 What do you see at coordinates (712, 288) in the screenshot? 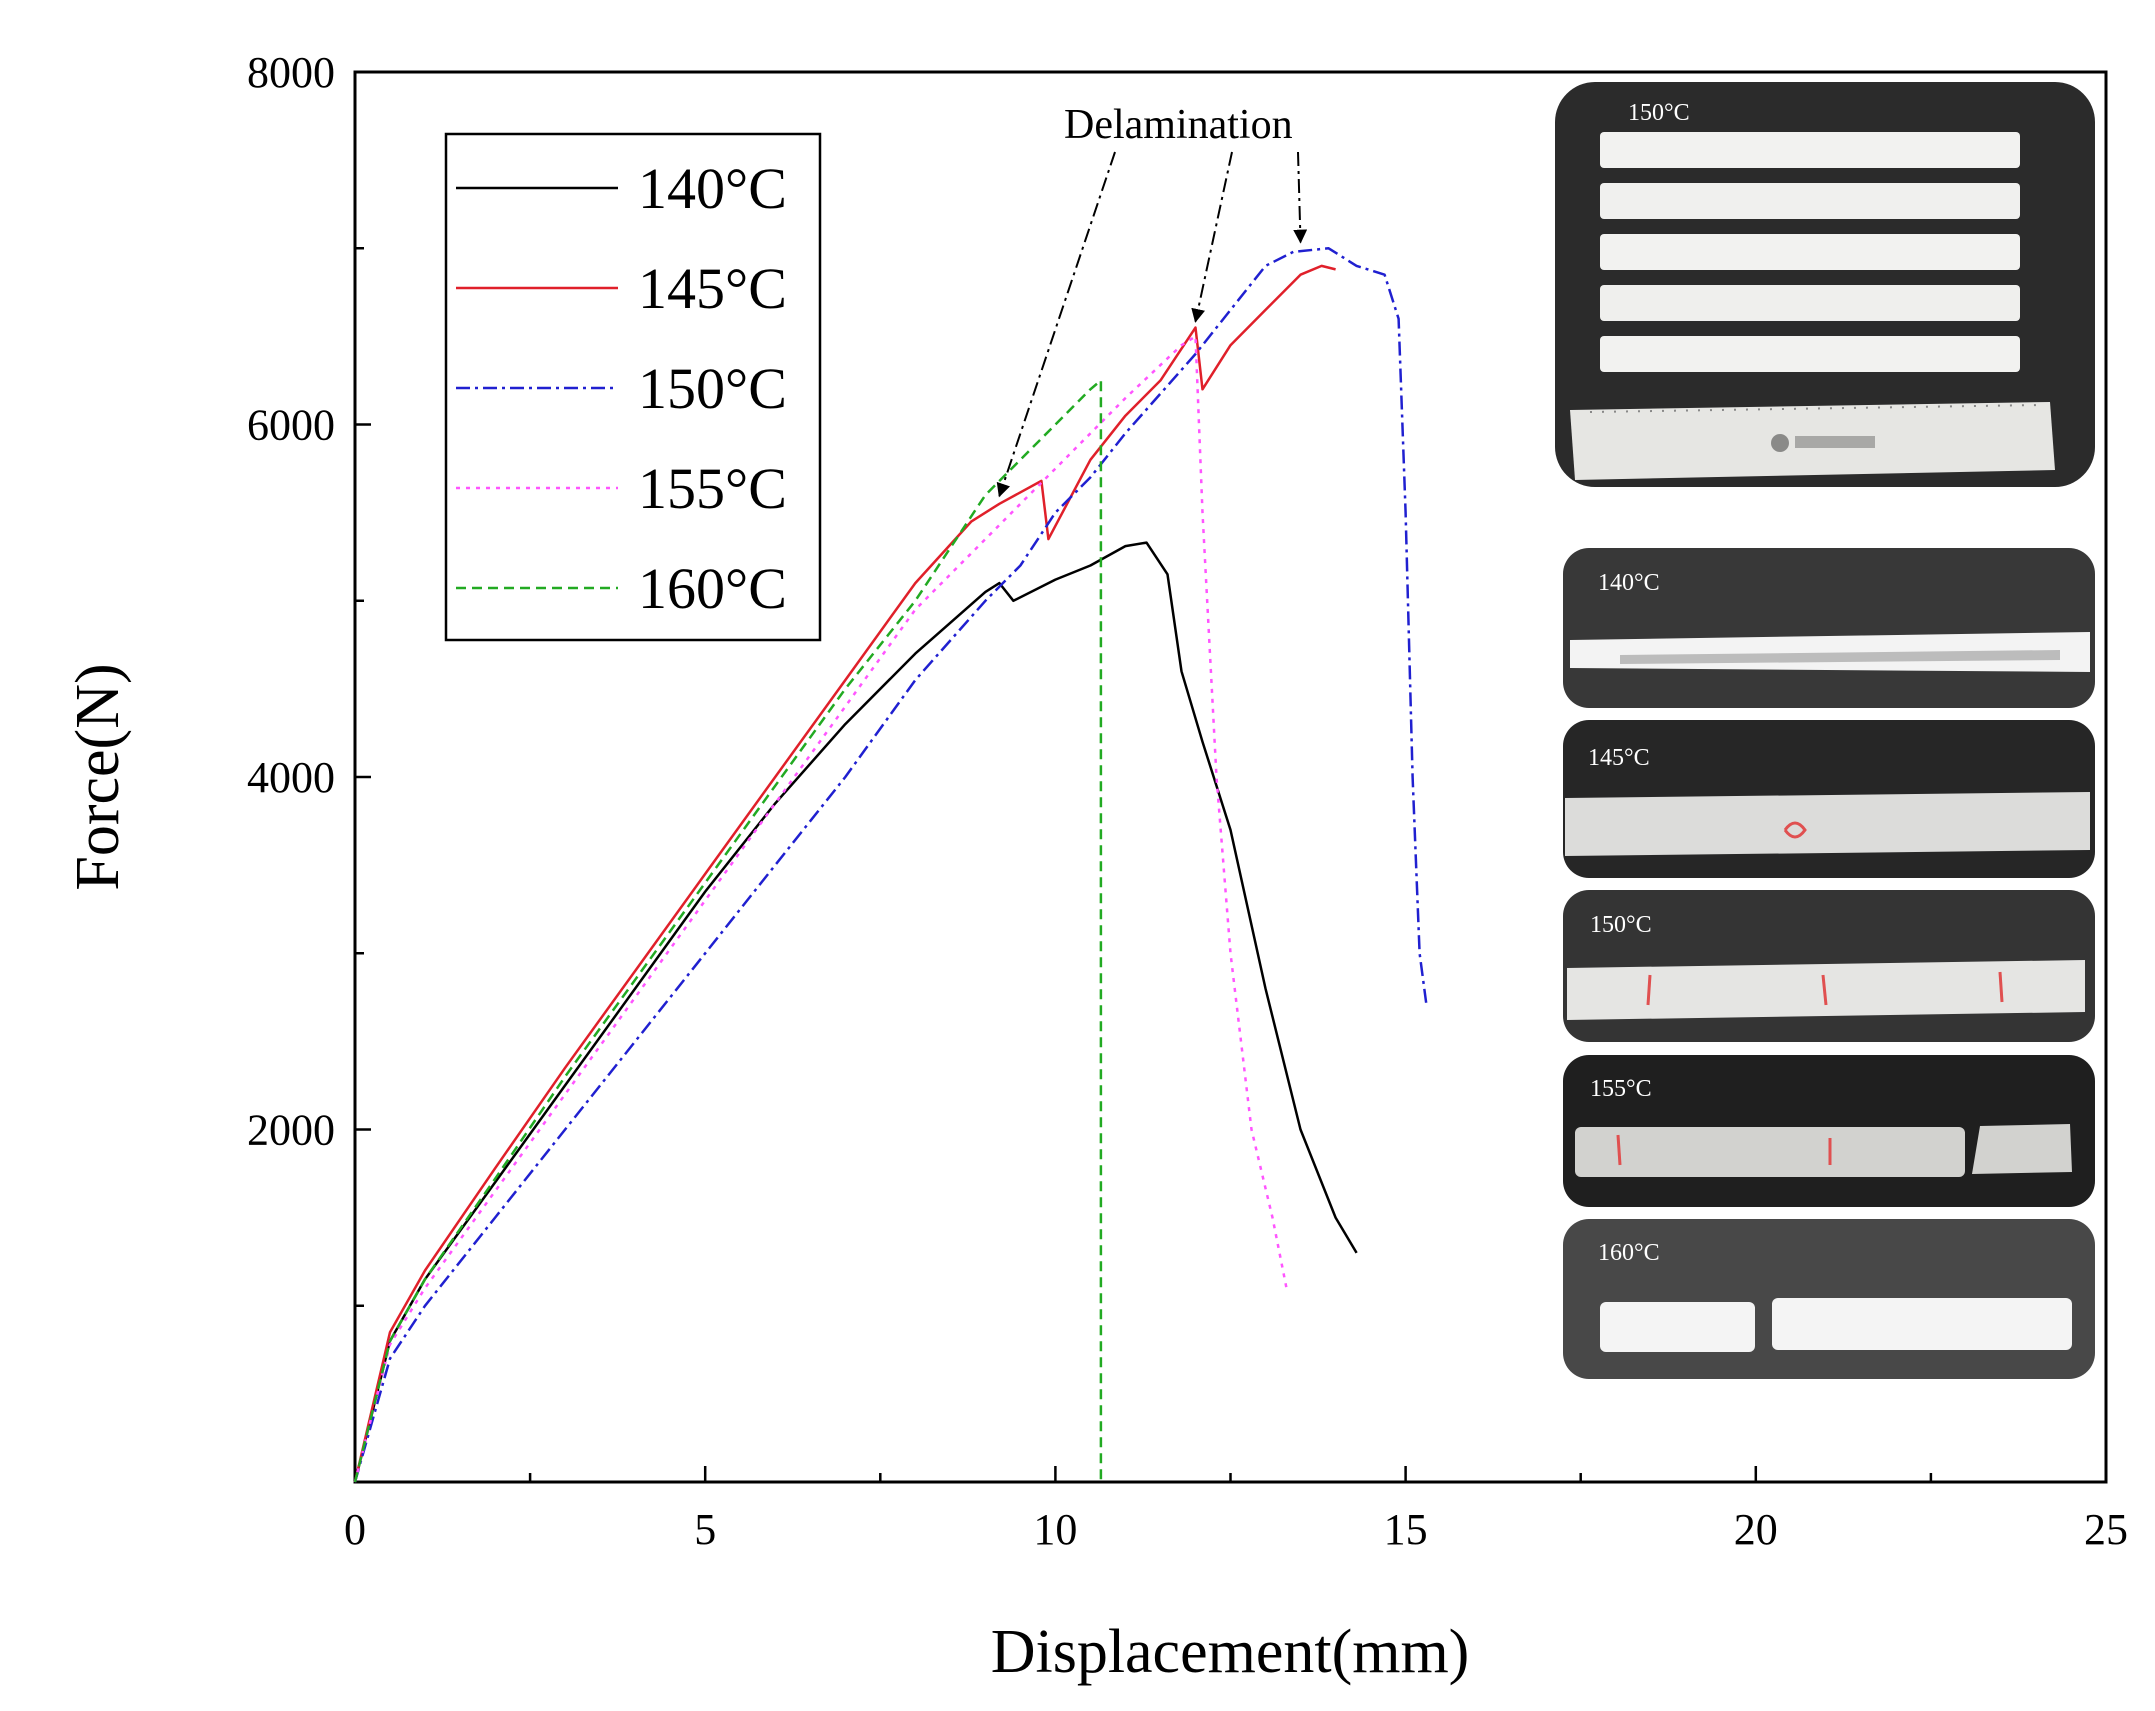
I see `legend-label: 145°C` at bounding box center [712, 288].